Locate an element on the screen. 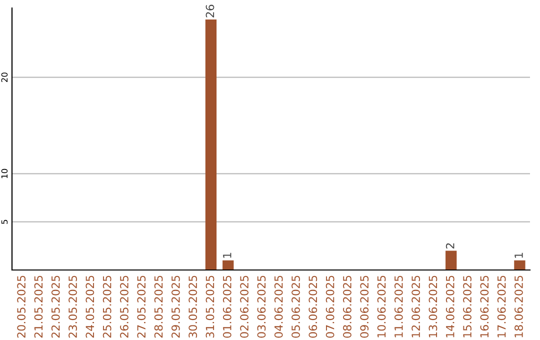 This screenshot has height=340, width=540. x-tick-label: 25.05.2025 is located at coordinates (107, 307).